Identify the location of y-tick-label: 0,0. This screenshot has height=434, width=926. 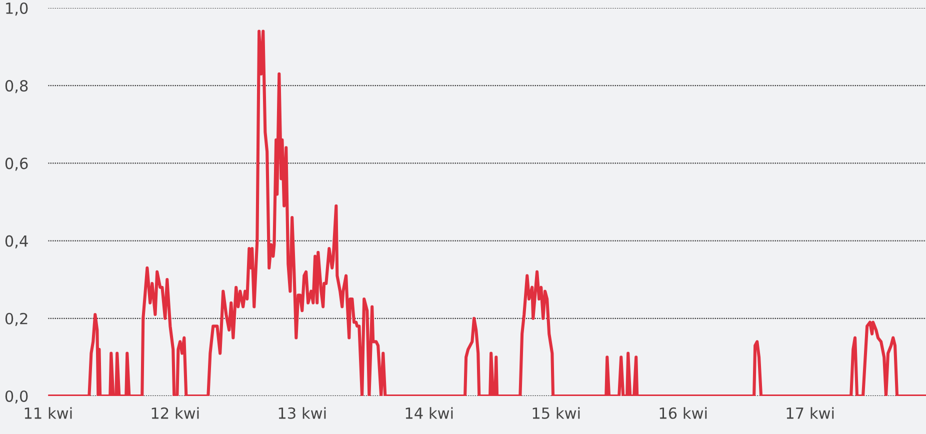
(16, 397).